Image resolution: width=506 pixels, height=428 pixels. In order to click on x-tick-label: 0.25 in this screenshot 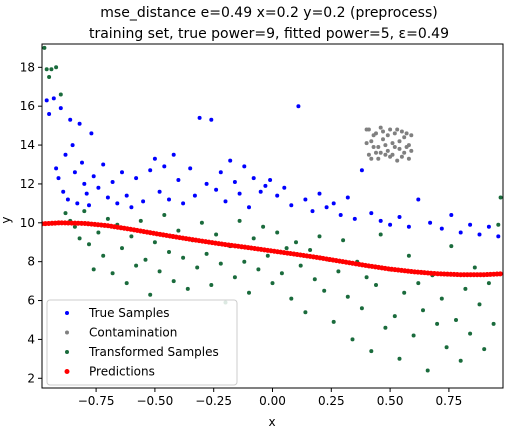, I will do `click(331, 401)`.